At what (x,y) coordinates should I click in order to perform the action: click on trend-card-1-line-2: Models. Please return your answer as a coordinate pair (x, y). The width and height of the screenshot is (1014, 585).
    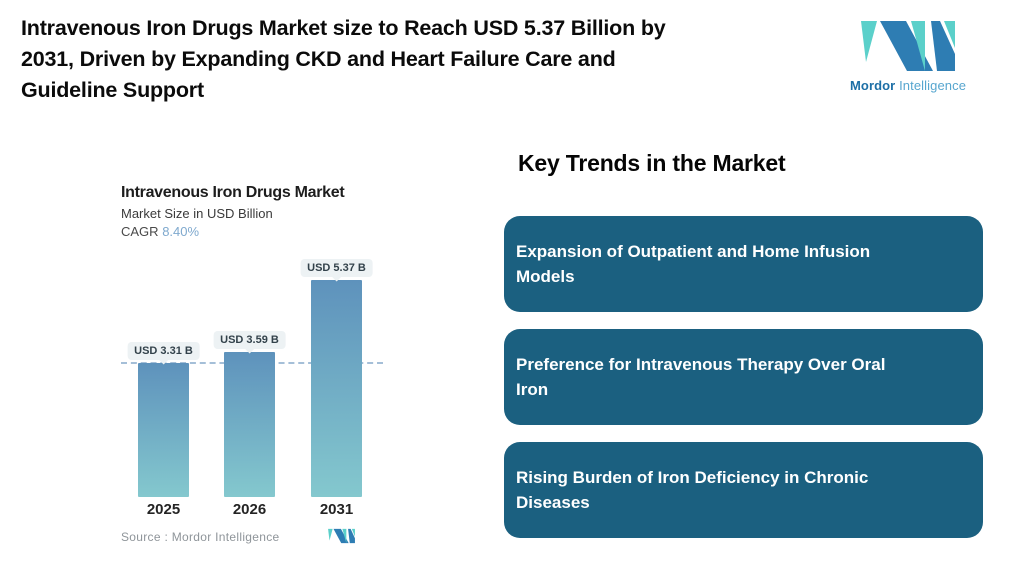
    Looking at the image, I should click on (545, 276).